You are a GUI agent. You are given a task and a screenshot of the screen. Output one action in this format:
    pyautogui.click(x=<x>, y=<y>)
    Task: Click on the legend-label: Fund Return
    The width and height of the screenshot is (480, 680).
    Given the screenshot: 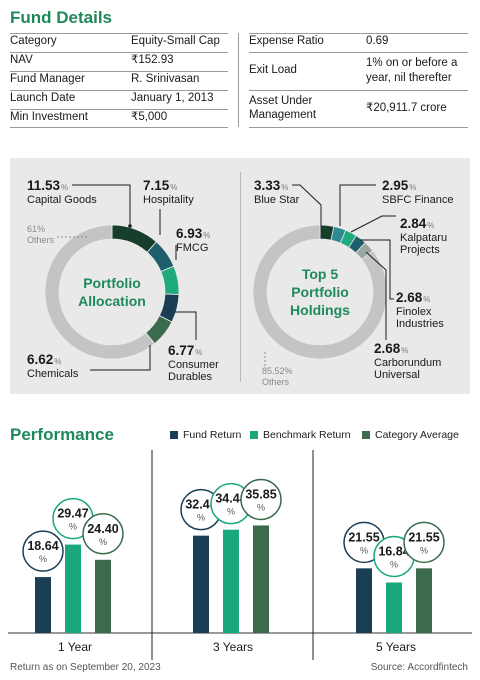 What is the action you would take?
    pyautogui.click(x=212, y=435)
    